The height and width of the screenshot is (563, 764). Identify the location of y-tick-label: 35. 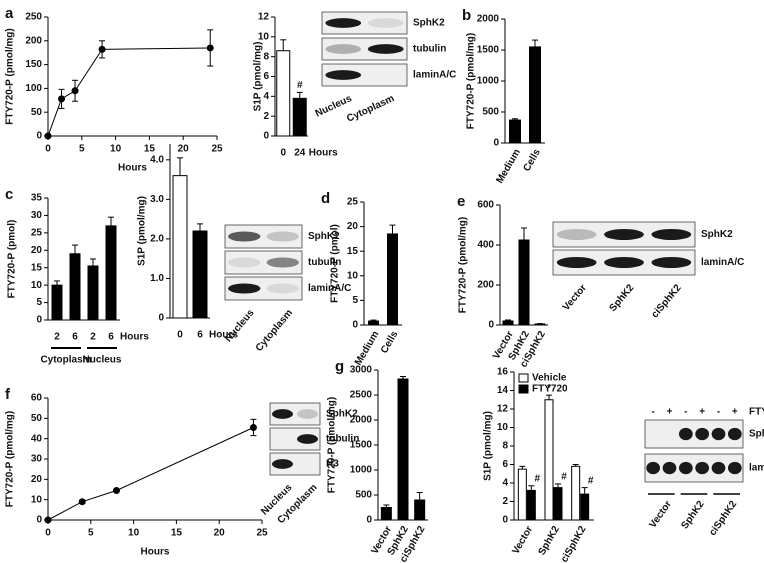
(37, 198).